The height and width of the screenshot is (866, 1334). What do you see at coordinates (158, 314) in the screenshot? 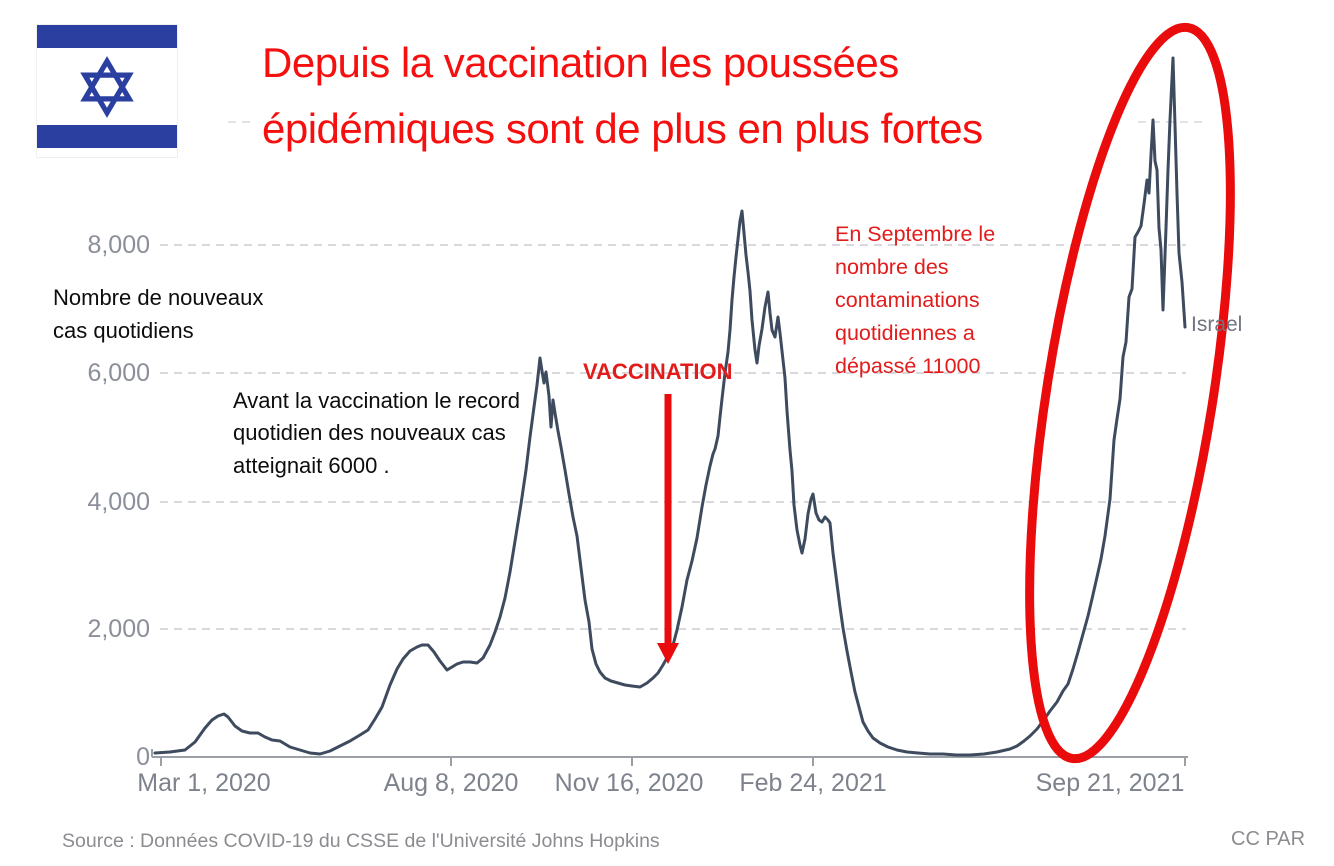
I see `y-axis-caption: Nombre de nouveaux cas quotidiens` at bounding box center [158, 314].